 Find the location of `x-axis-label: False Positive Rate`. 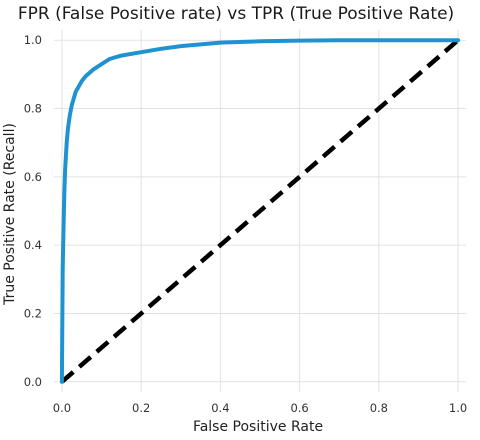

x-axis-label: False Positive Rate is located at coordinates (258, 427).